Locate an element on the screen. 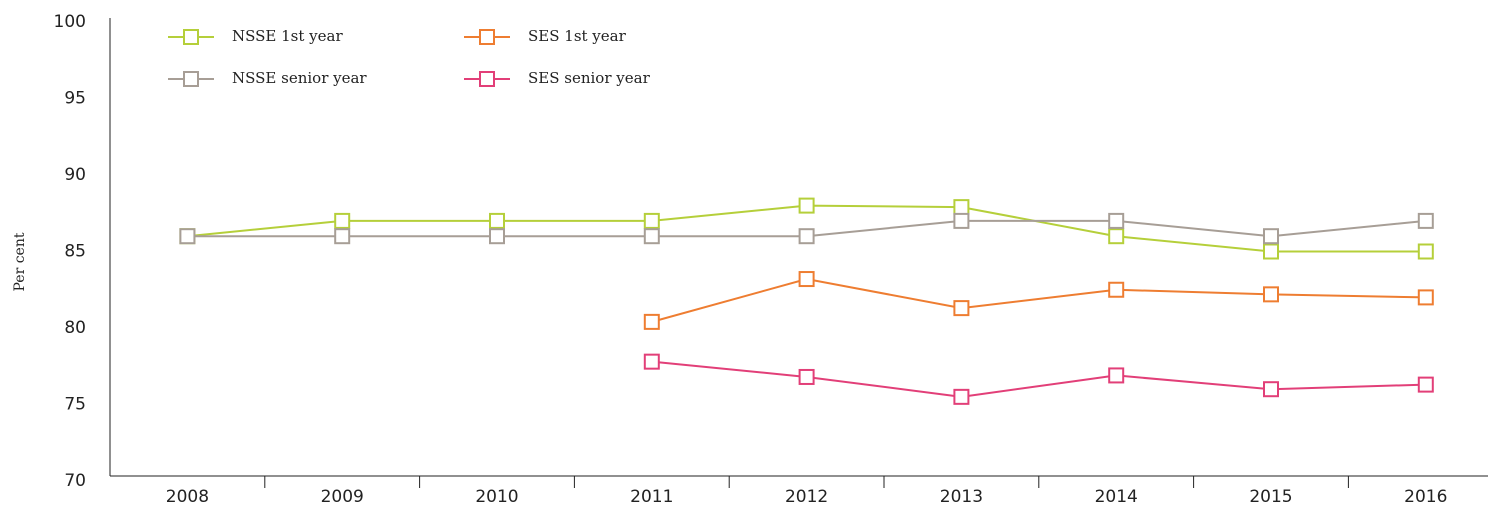 The height and width of the screenshot is (512, 1488). x-tick-label: 2008 is located at coordinates (187, 497).